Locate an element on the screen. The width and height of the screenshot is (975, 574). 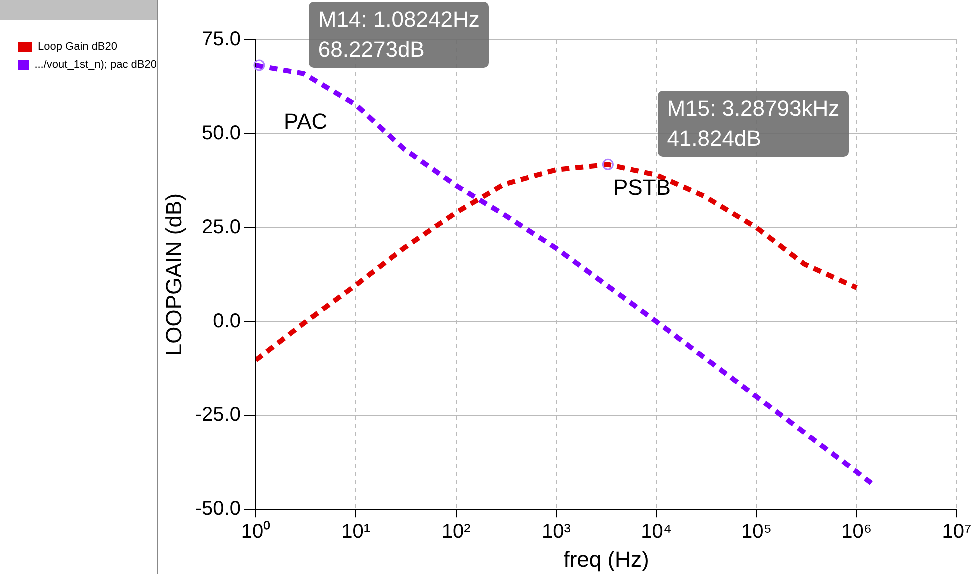
y-tick-label: 50.0 is located at coordinates (221, 133).